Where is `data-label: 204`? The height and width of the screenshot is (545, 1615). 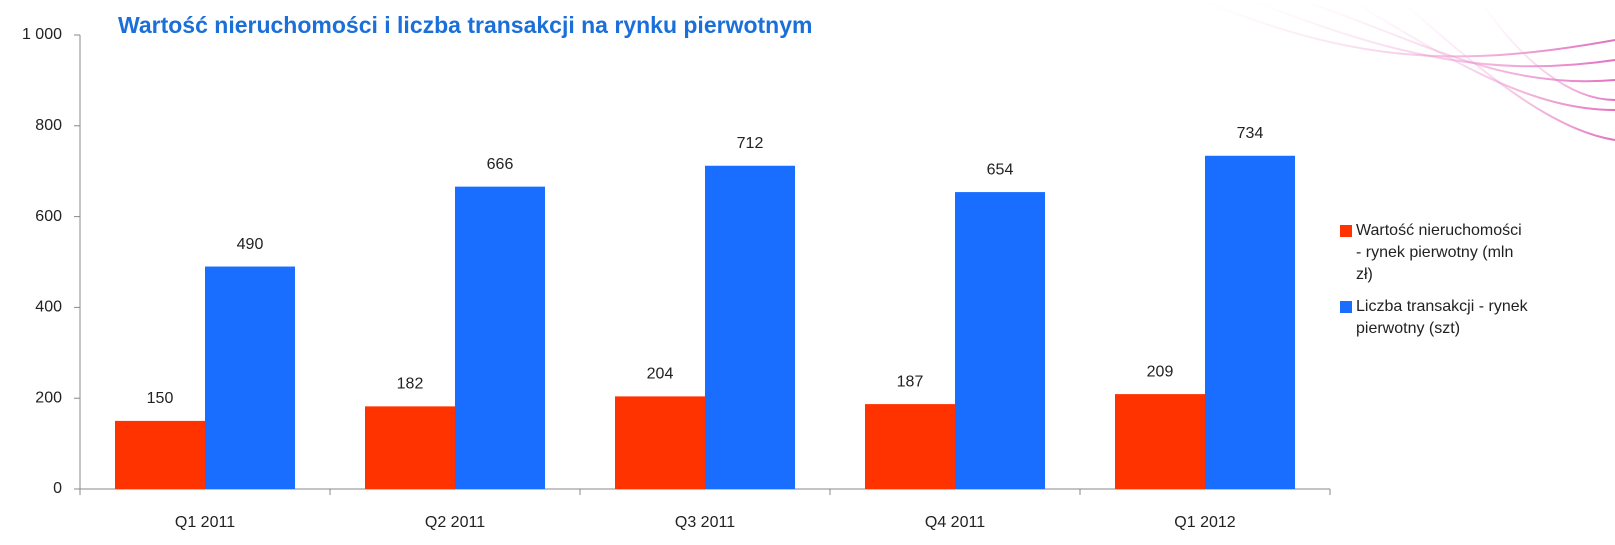 data-label: 204 is located at coordinates (660, 374).